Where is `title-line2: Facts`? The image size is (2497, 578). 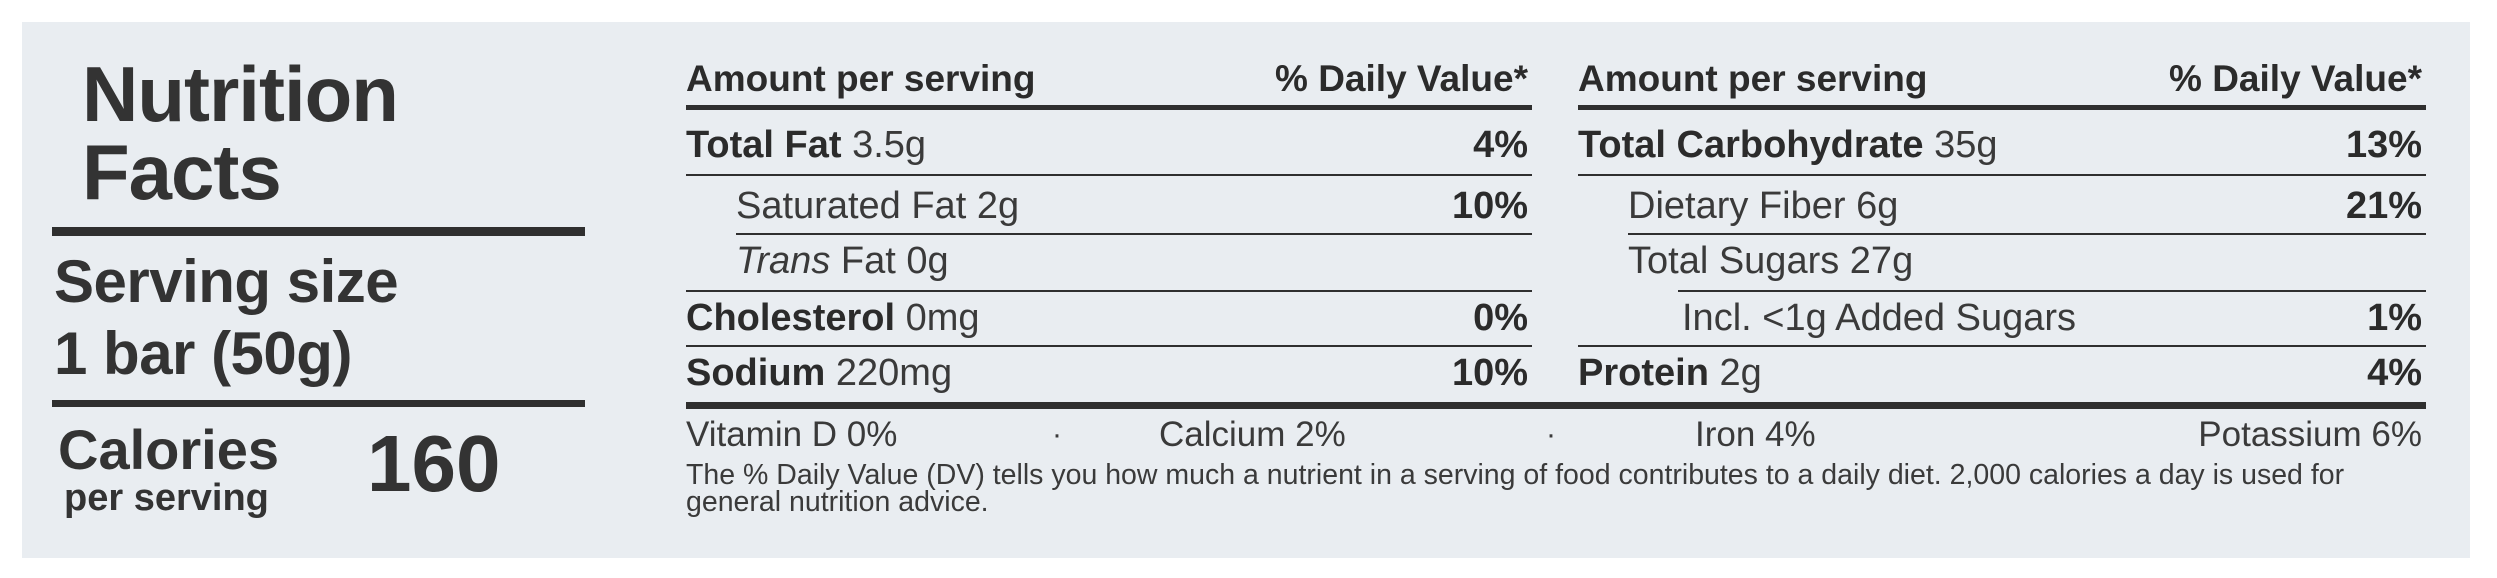 title-line2: Facts is located at coordinates (182, 172).